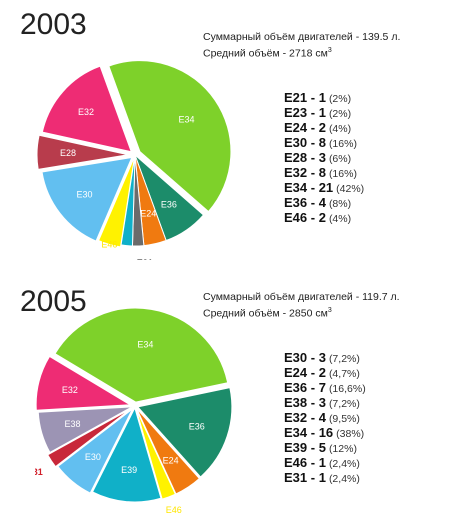  I want to click on legend-item-e32: E32 - 8 (16%), so click(324, 172).